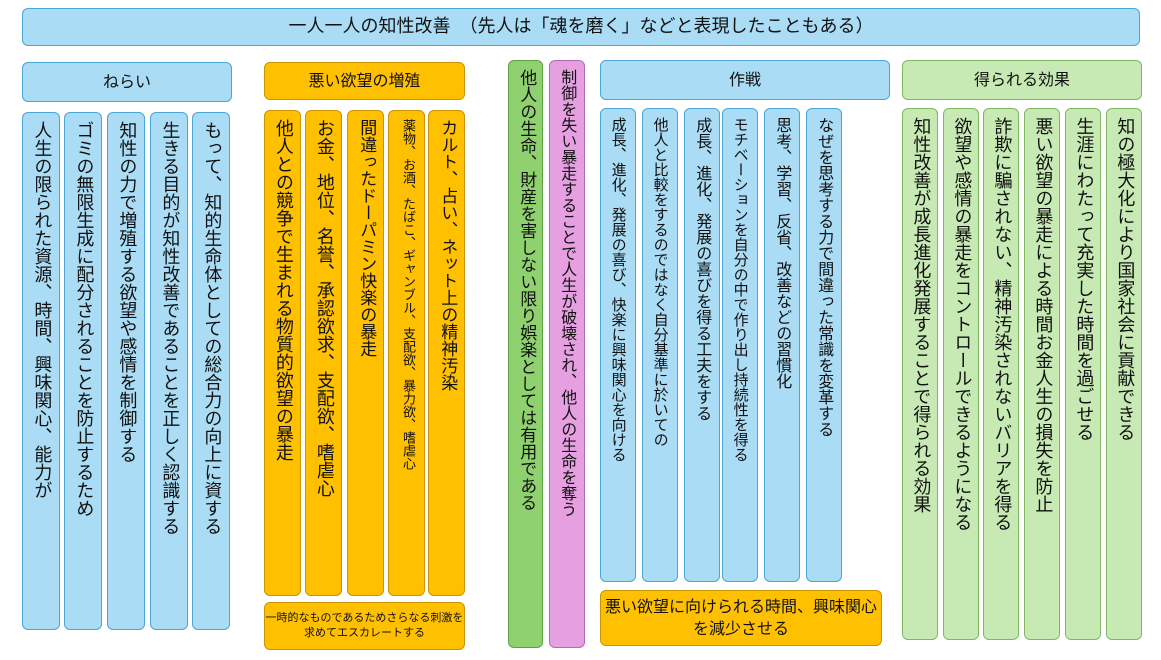 The height and width of the screenshot is (660, 1161). I want to click on title-box: 一人一人の知性改善 （先人は「魂を磨く」などと表現したこともある）, so click(581, 27).